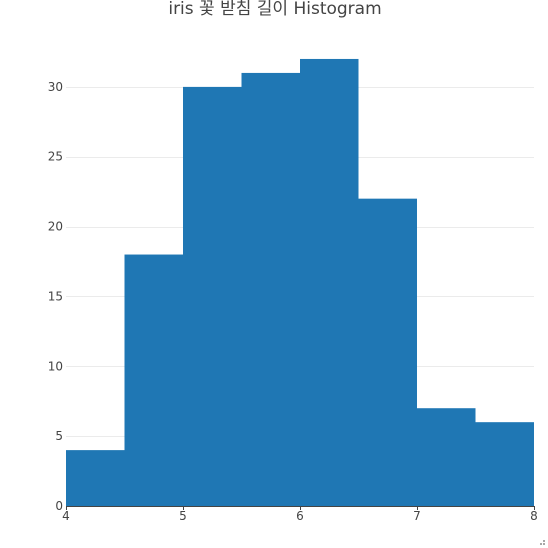  I want to click on x-tick-label-6: 6, so click(300, 516).